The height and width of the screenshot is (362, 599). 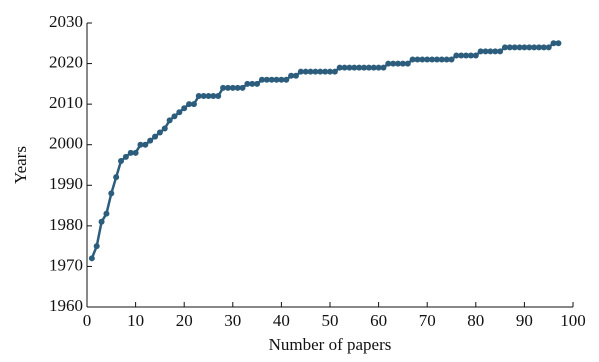 I want to click on x-tick-label: 10, so click(x=135, y=320).